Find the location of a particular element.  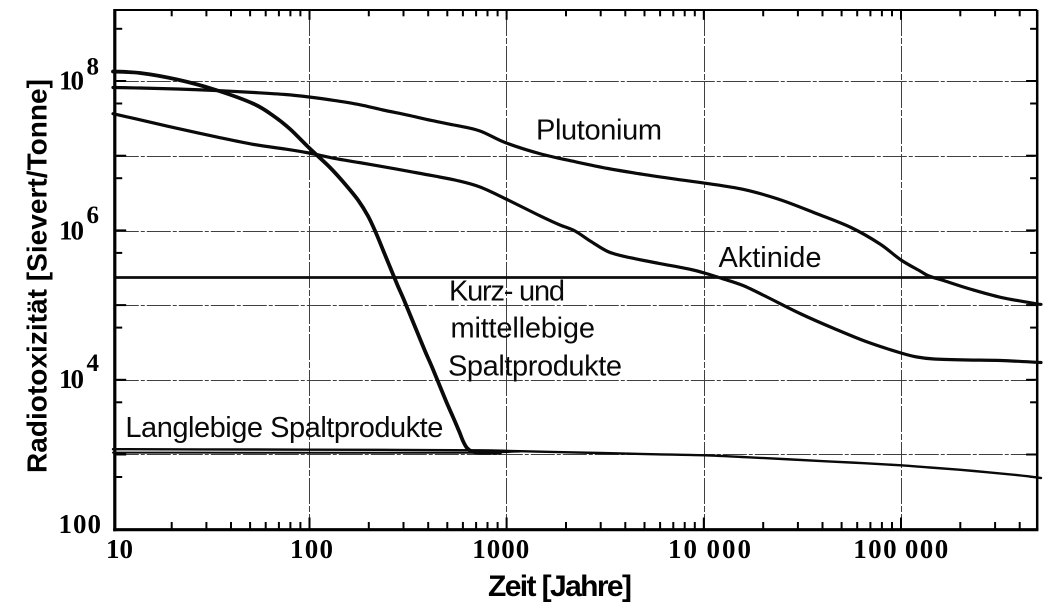

svg-text: 1000 is located at coordinates (500, 549).